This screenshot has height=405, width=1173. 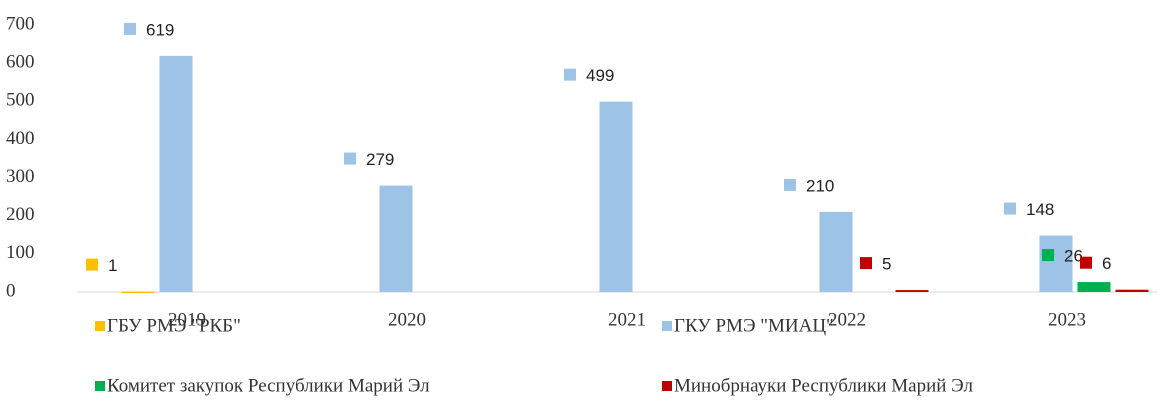 I want to click on x-tick-label: 2022, so click(x=847, y=319).